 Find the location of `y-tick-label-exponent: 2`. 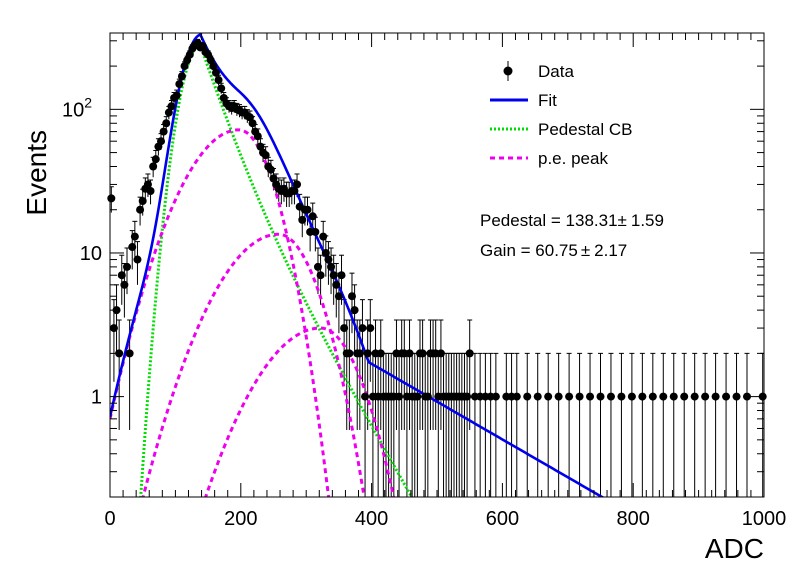

y-tick-label-exponent: 2 is located at coordinates (88, 102).